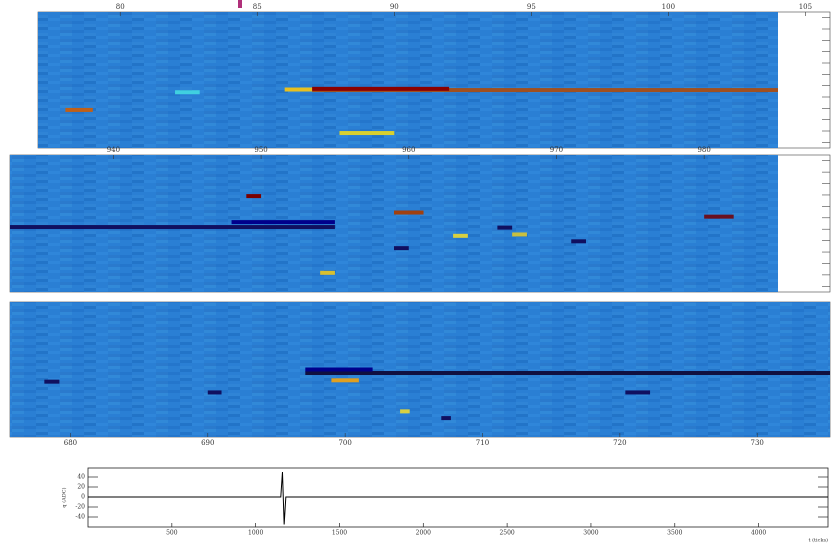  What do you see at coordinates (257, 7) in the screenshot?
I see `x-tick-label: 85` at bounding box center [257, 7].